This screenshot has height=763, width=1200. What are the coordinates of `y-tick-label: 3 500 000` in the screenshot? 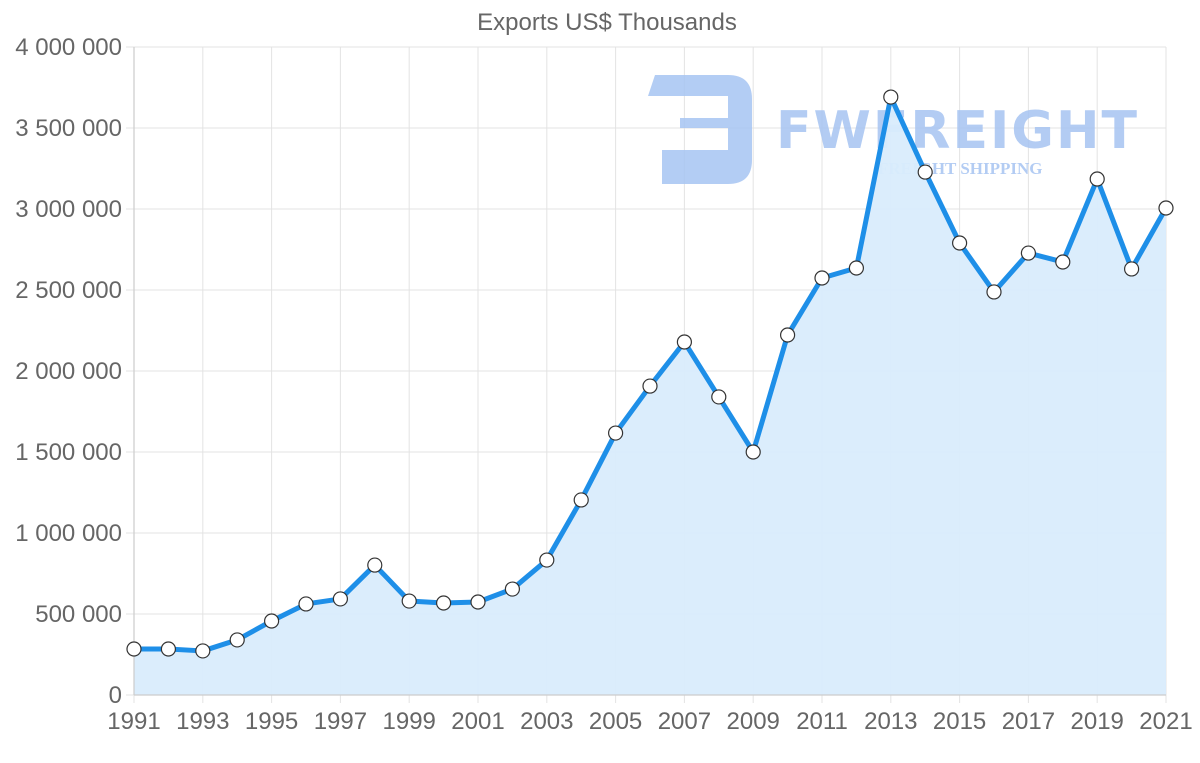 It's located at (68, 128).